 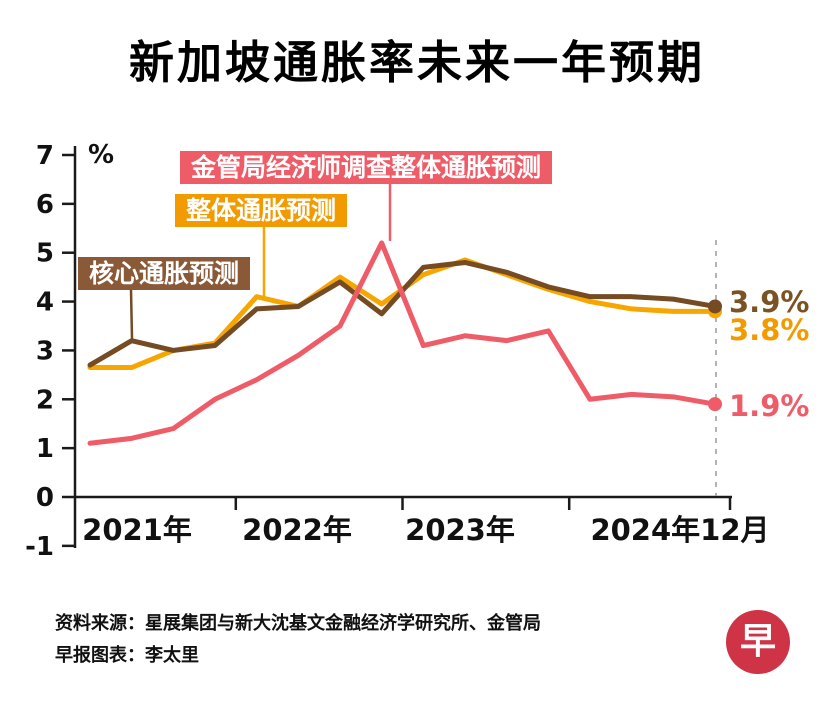 What do you see at coordinates (366, 167) in the screenshot?
I see `series-label-survey: 金管局经济师调查整体通胀预测` at bounding box center [366, 167].